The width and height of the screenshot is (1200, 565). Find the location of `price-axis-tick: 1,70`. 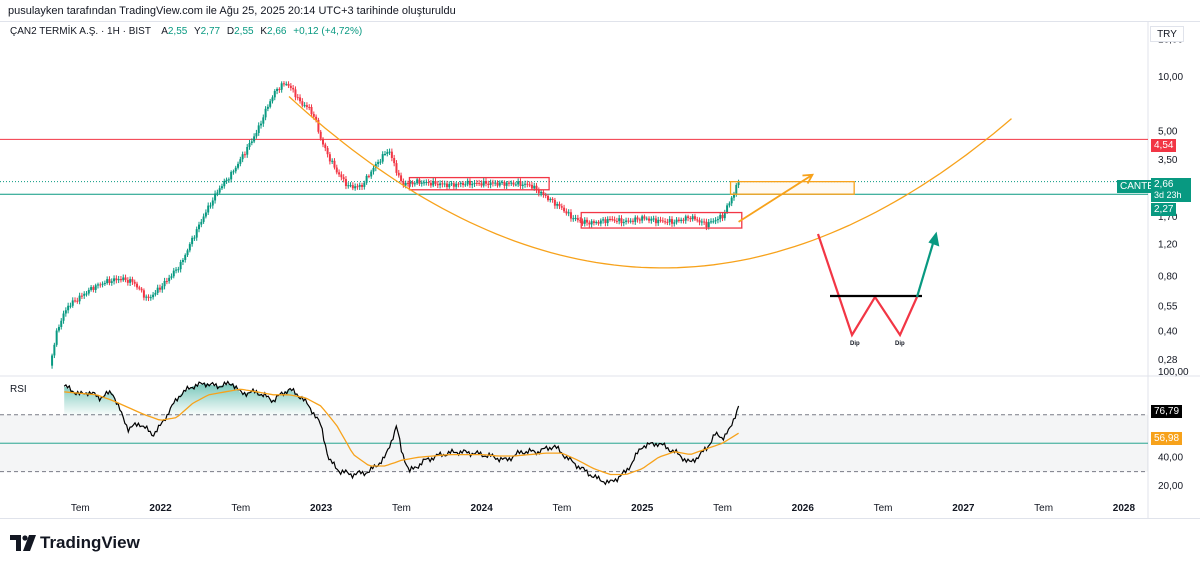

price-axis-tick: 1,70 is located at coordinates (1168, 217).